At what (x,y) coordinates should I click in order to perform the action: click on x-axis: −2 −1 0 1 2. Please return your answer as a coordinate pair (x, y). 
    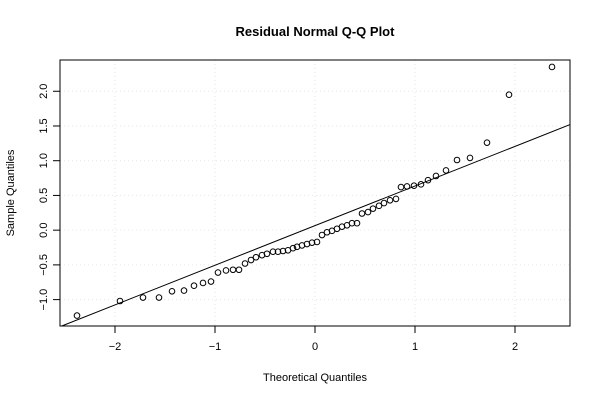
    Looking at the image, I should click on (313, 339).